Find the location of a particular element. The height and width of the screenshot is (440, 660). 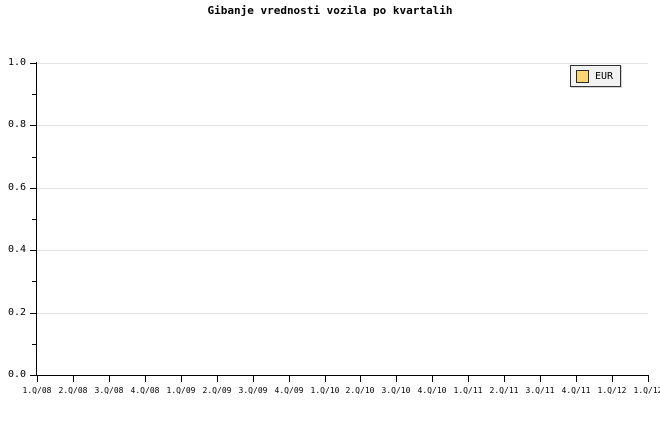

x-axis-label: 1.Q/11 is located at coordinates (468, 390).